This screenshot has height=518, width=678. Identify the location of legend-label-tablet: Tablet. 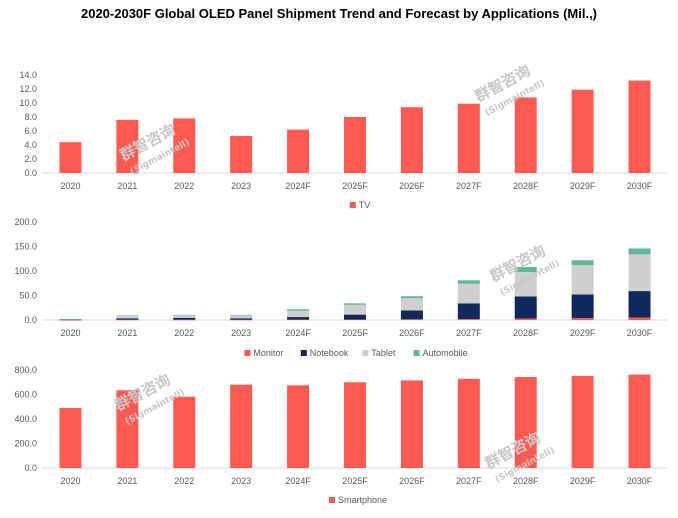
(383, 353).